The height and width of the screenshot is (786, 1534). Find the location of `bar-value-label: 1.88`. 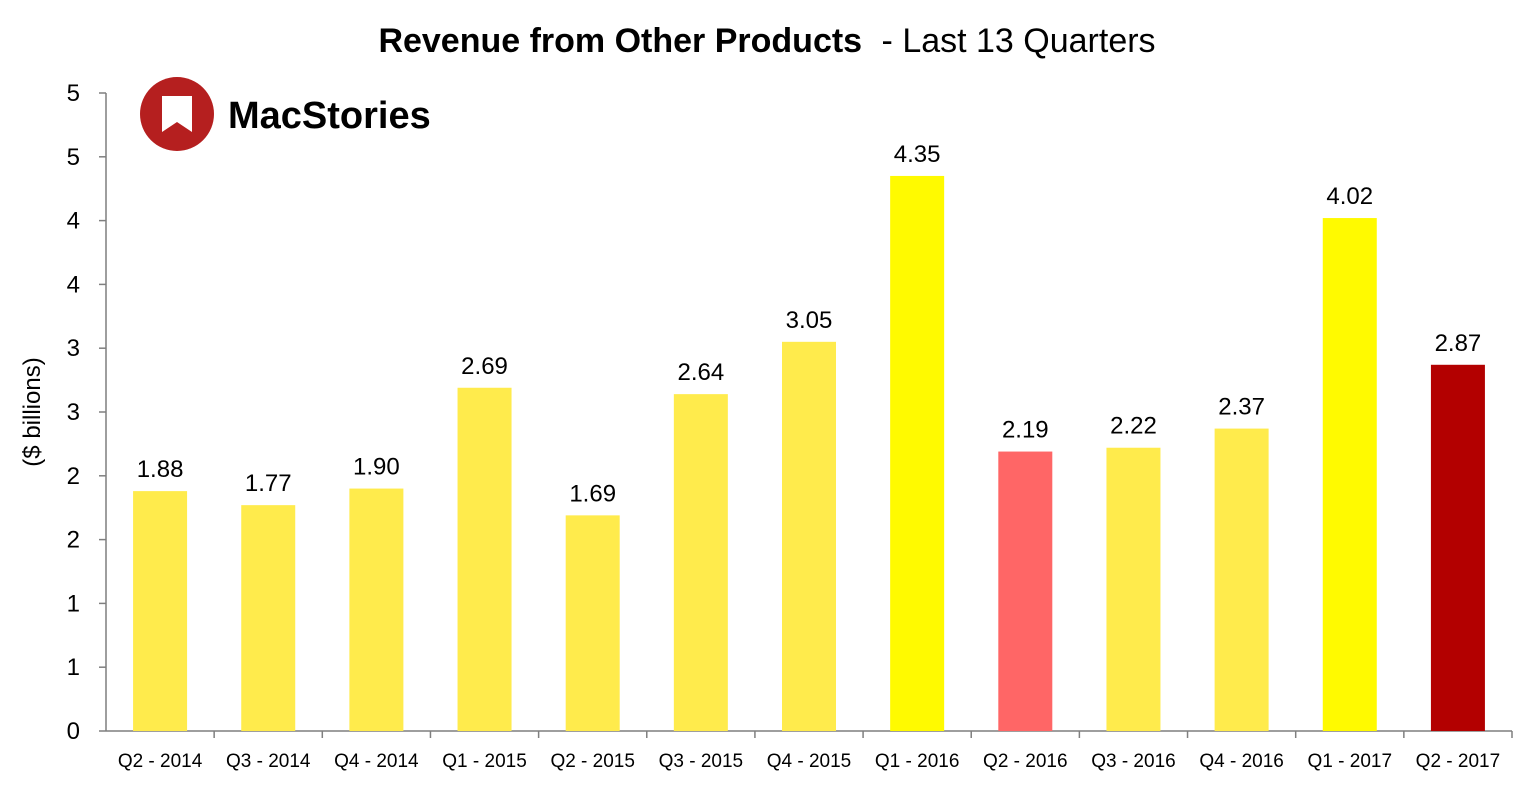

bar-value-label: 1.88 is located at coordinates (160, 469).